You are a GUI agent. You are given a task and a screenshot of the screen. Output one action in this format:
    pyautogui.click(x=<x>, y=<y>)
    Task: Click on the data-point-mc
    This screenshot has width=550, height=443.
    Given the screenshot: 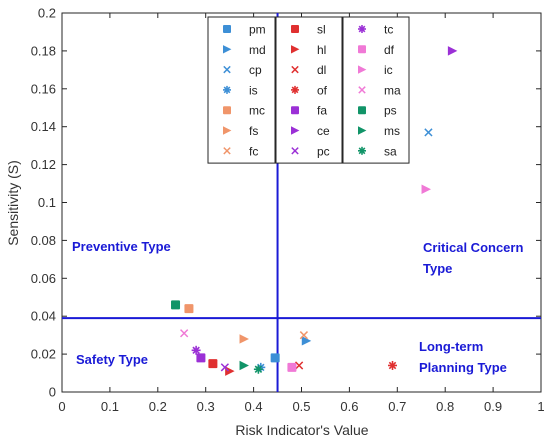 What is the action you would take?
    pyautogui.click(x=189, y=309)
    